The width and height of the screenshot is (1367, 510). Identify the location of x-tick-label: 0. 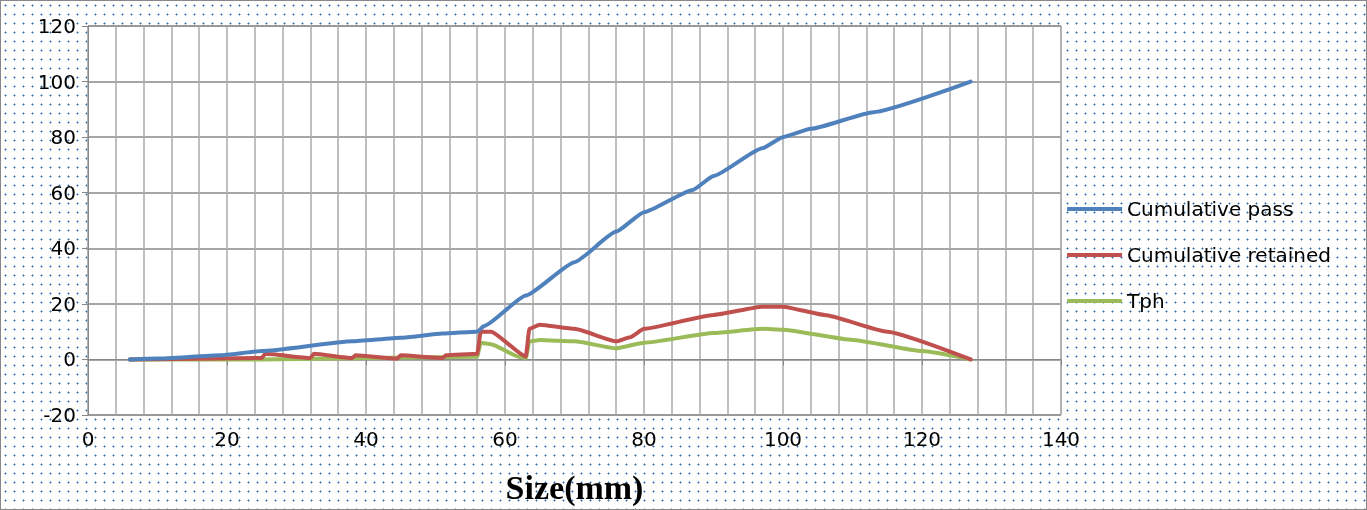
(88, 439).